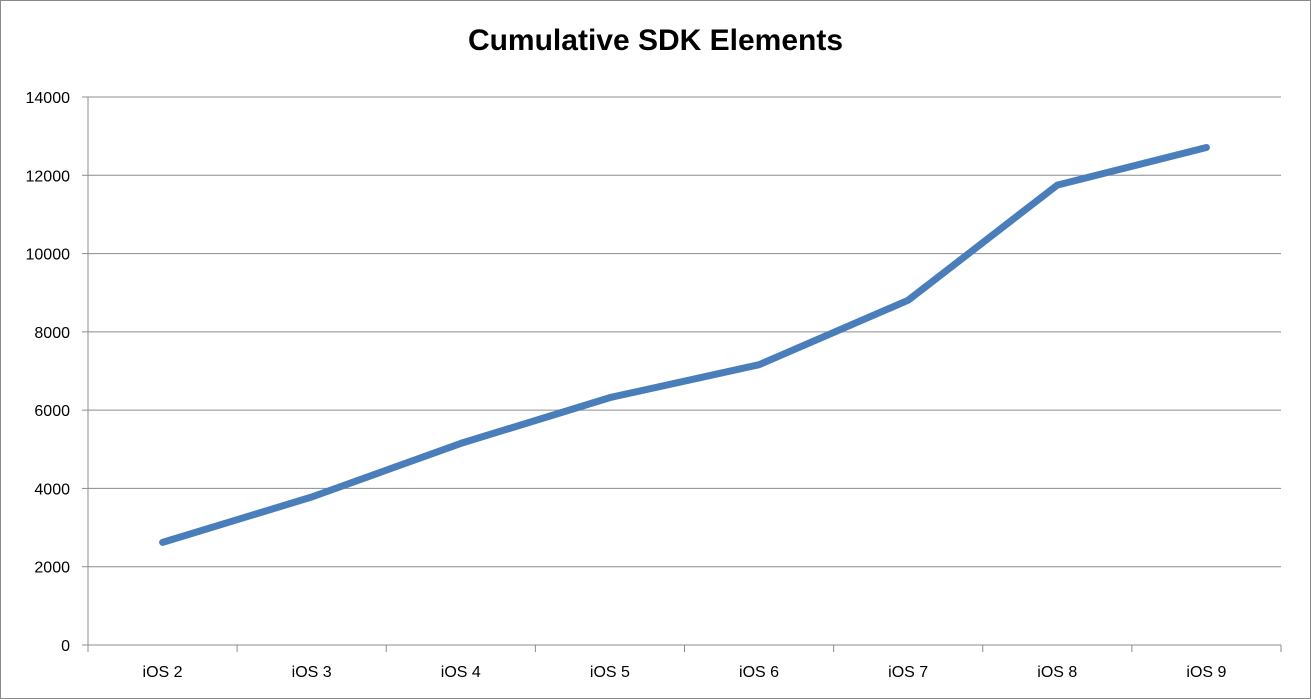 This screenshot has height=699, width=1311. I want to click on y-tick-label: 12000, so click(48, 176).